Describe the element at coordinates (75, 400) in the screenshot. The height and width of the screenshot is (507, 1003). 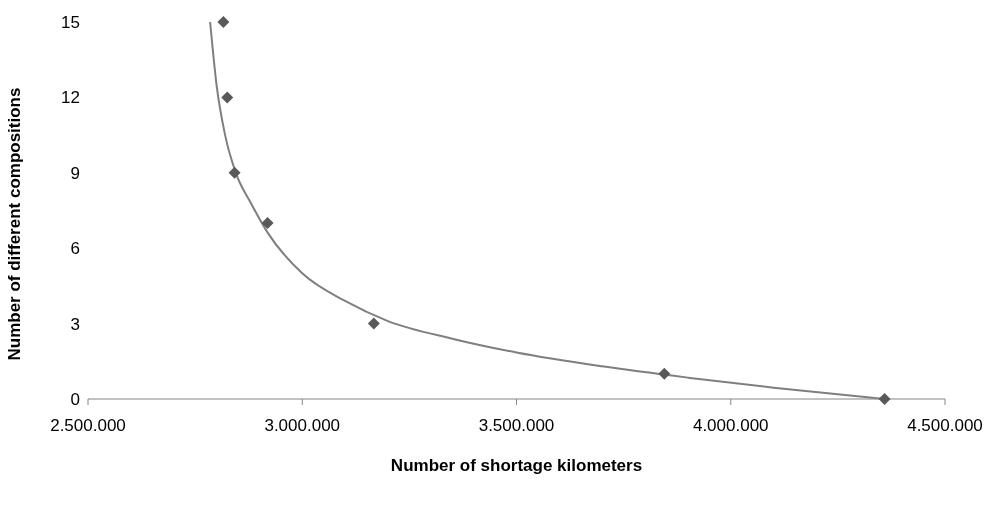
I see `y-tick-label: 0` at that location.